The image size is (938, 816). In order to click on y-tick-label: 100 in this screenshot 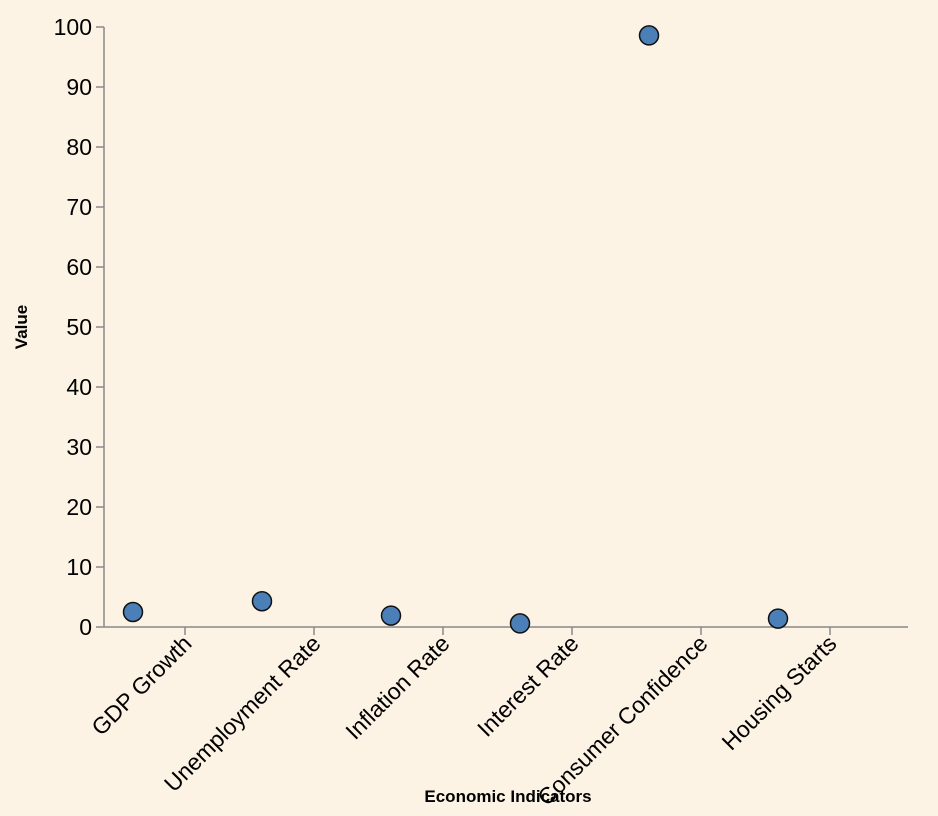, I will do `click(73, 27)`.